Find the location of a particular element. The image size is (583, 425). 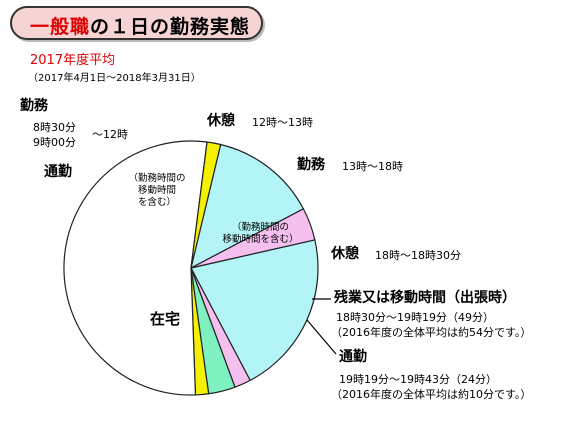

commute-am-title: 通勤 is located at coordinates (58, 172).